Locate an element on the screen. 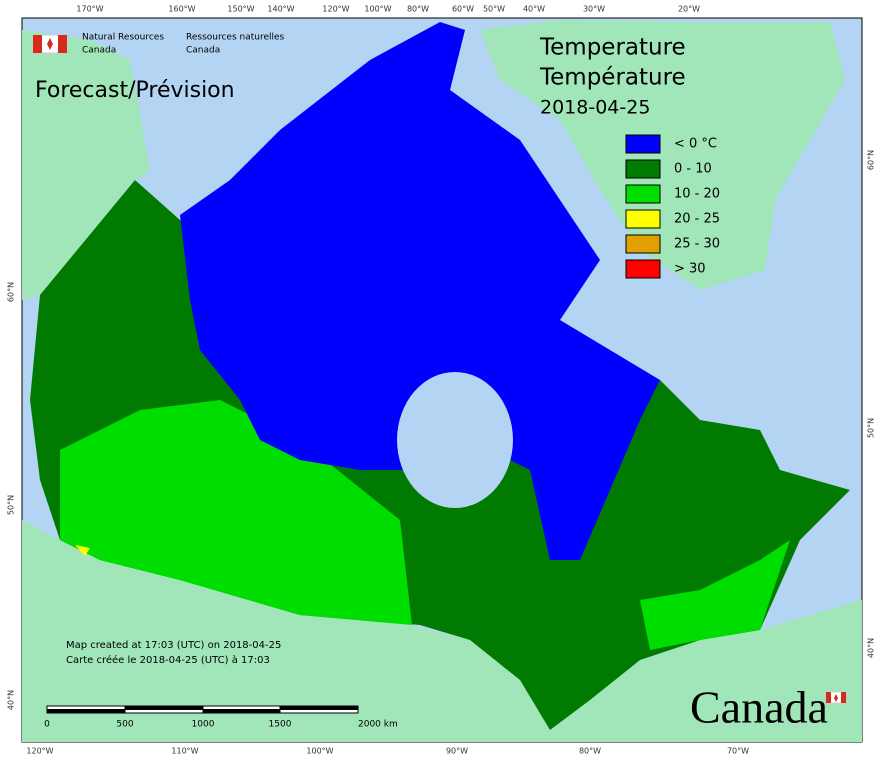 This screenshot has width=880, height=764. legend-label: 25 - 30 is located at coordinates (697, 244).